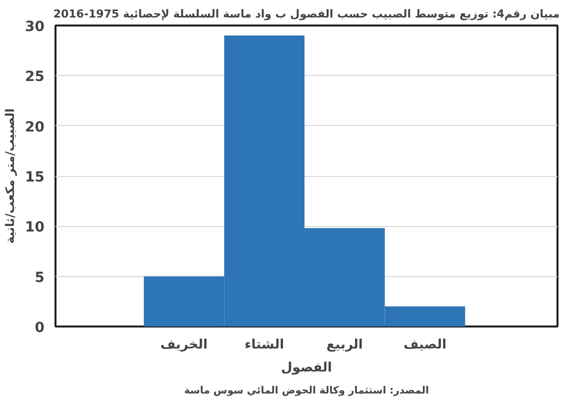 The width and height of the screenshot is (577, 401). What do you see at coordinates (34, 178) in the screenshot?
I see `y-tick-label: 15` at bounding box center [34, 178].